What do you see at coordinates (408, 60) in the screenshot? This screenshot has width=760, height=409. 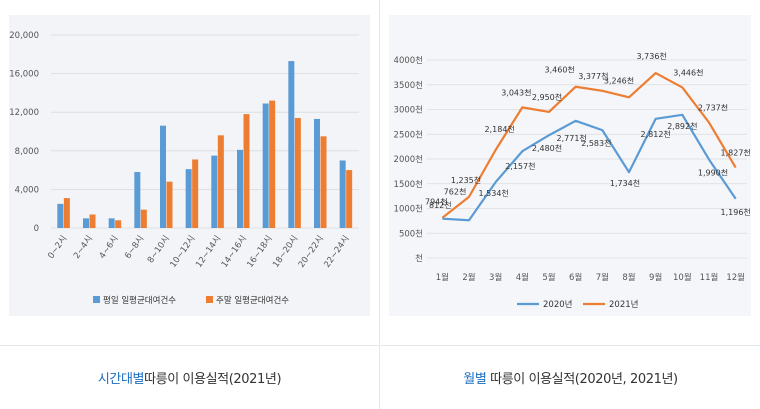 I see `y-tick-label: 4000천` at bounding box center [408, 60].